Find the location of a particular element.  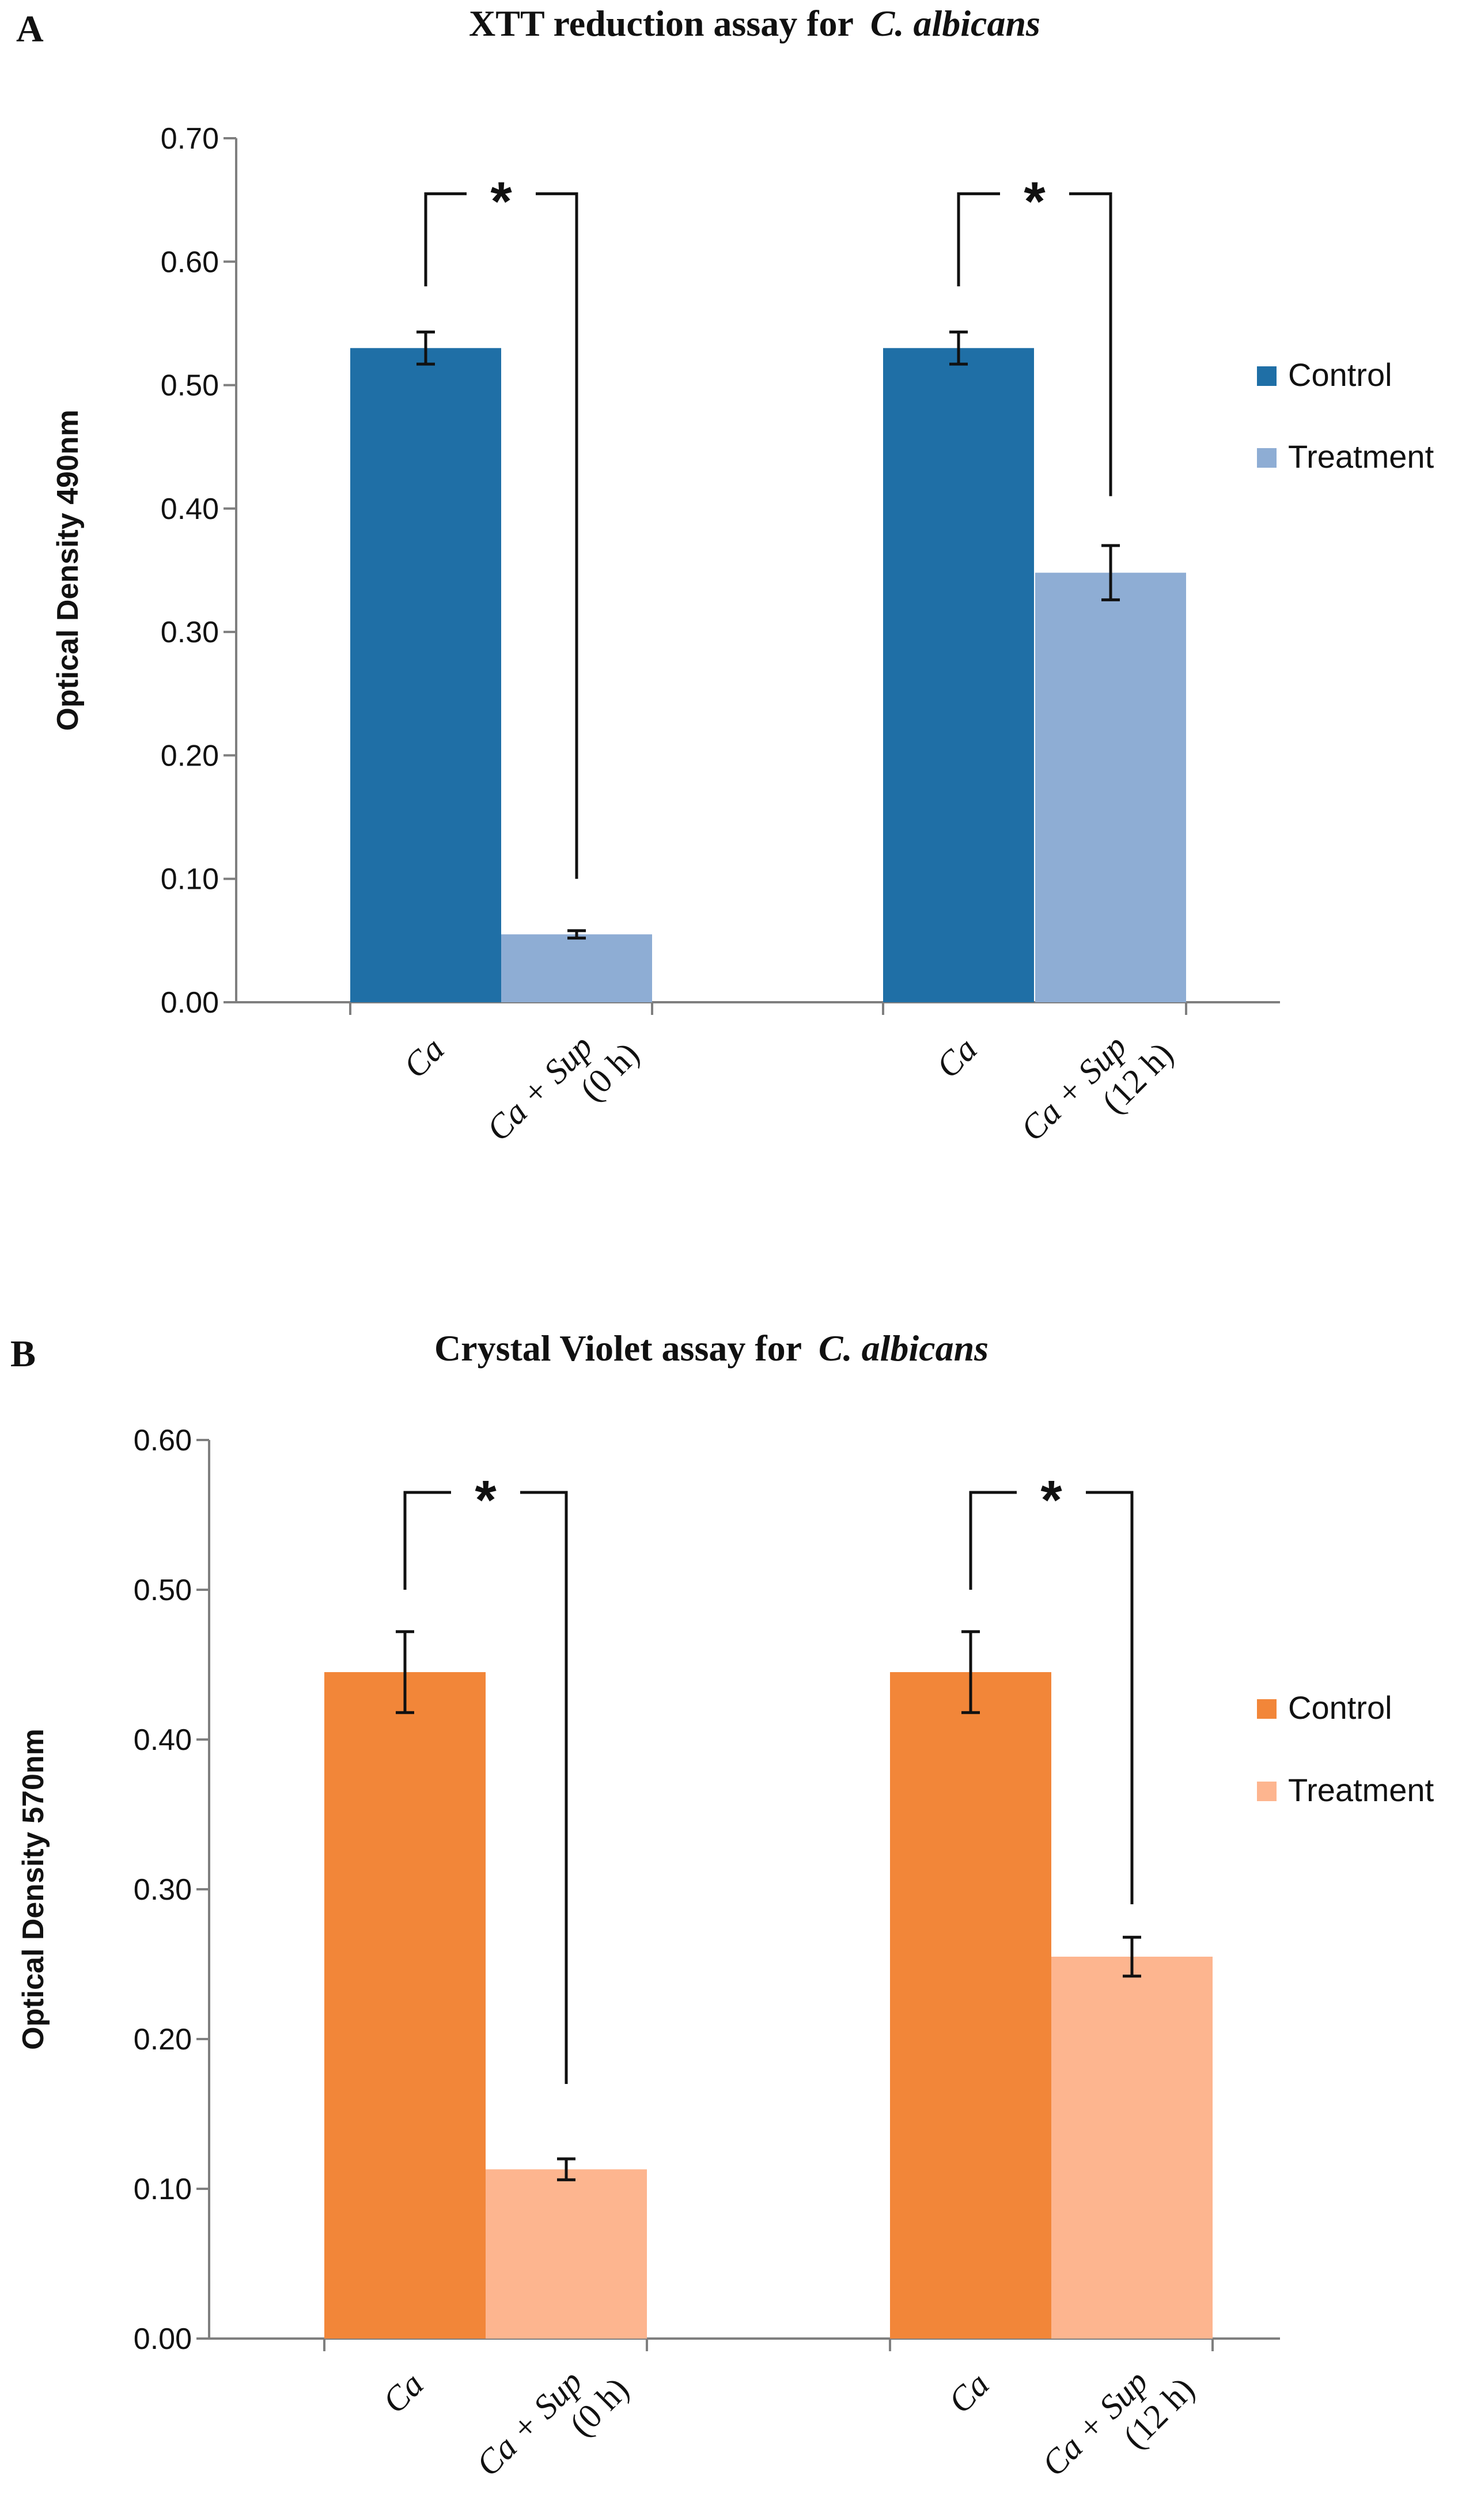

panel-b-title-species: C. albicans is located at coordinates (904, 1348).